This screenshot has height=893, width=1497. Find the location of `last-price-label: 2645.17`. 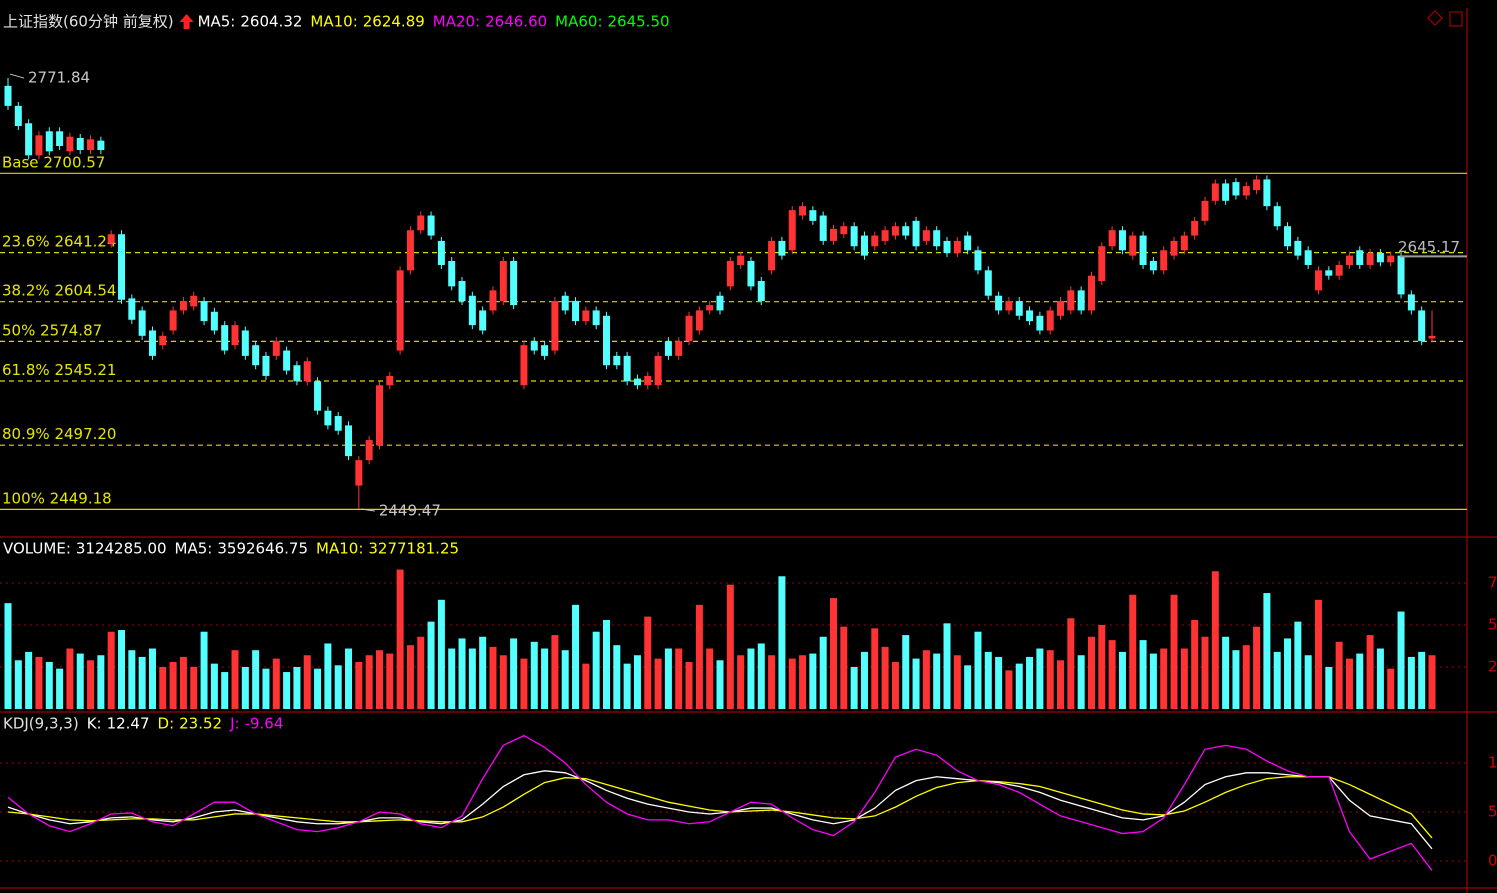

last-price-label: 2645.17 is located at coordinates (1429, 247).